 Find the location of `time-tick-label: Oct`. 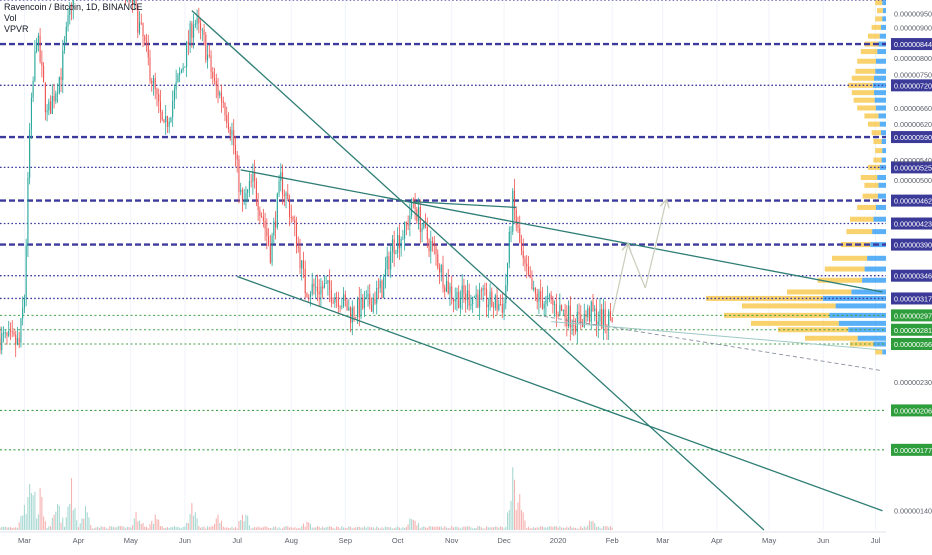

time-tick-label: Oct is located at coordinates (398, 540).